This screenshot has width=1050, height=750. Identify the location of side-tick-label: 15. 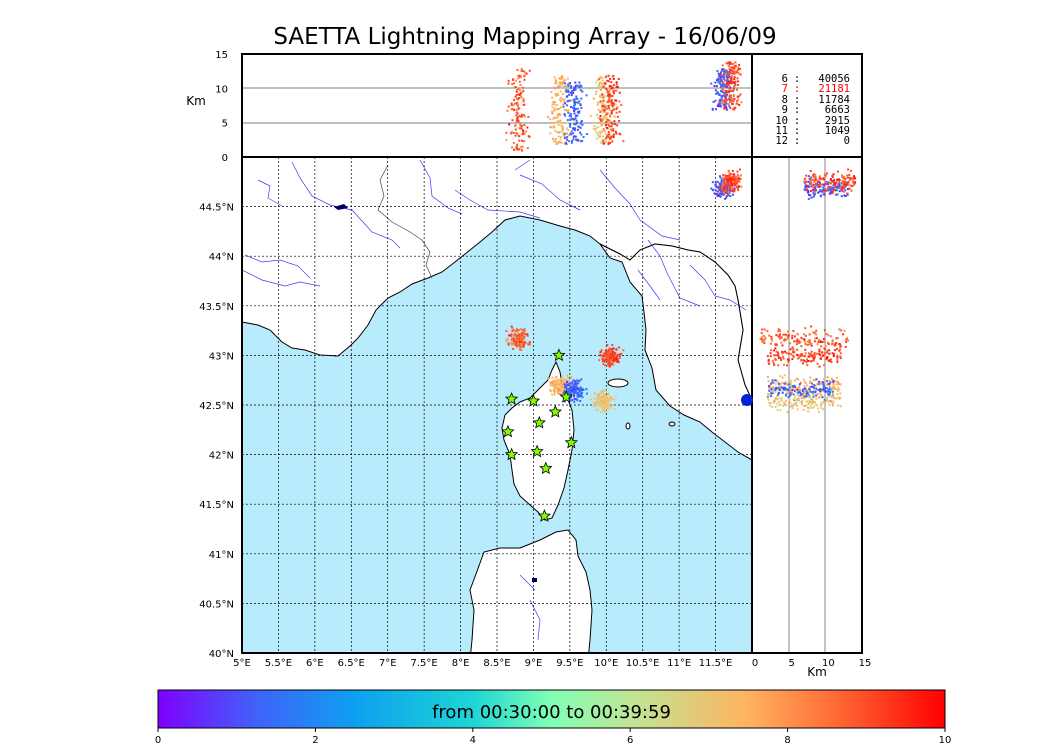
(865, 663).